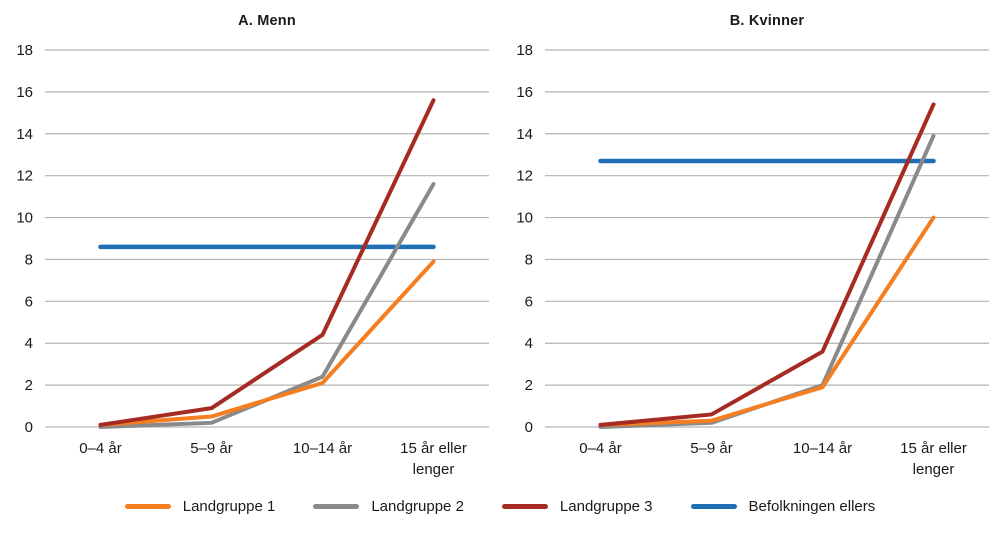 The image size is (1000, 533). I want to click on legend-item-landgruppe-1: Landgruppe 1, so click(200, 506).